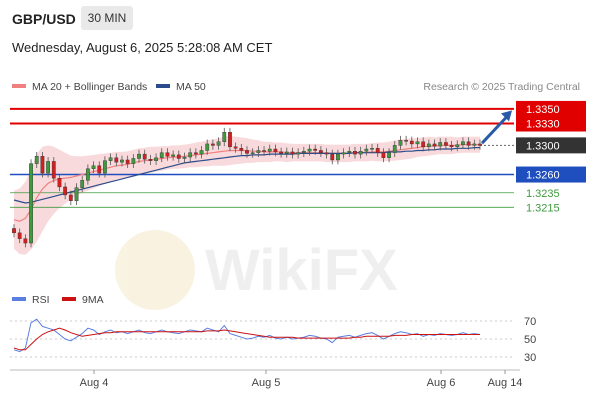 The width and height of the screenshot is (590, 400). I want to click on legend-ma50-label: MA 50, so click(191, 87).